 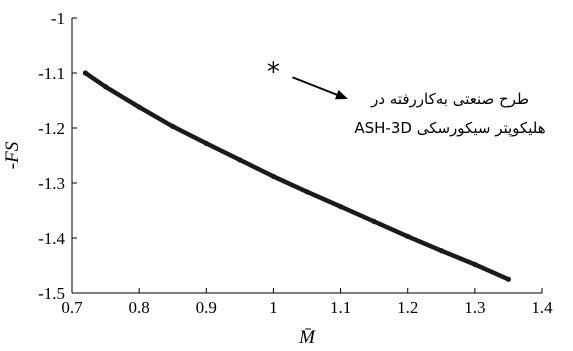 I want to click on x-ticks: 0.7 0.8 0.9 1 1.1 1.2 1.3 1.4, so click(x=307, y=302).